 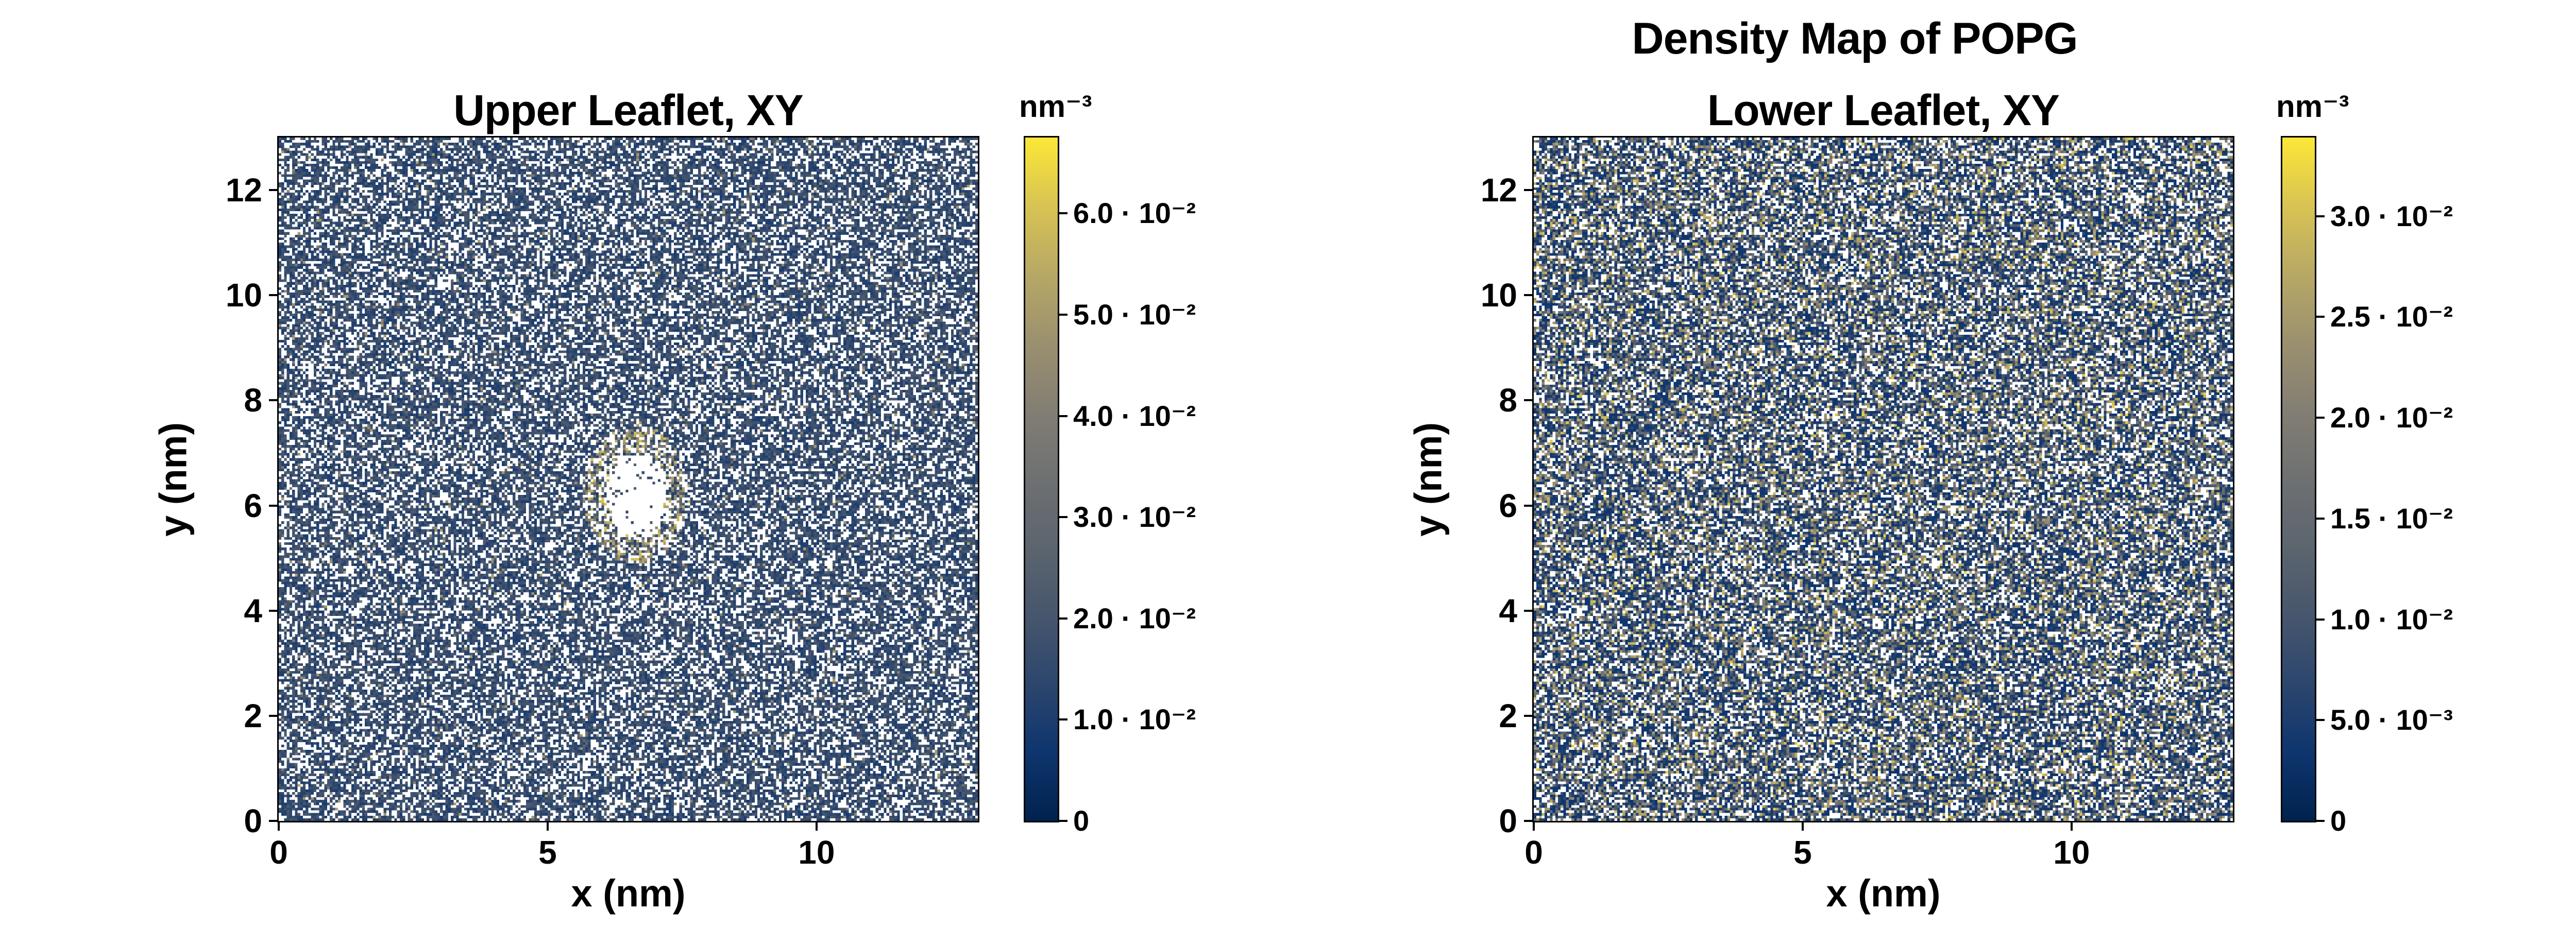 What do you see at coordinates (1883, 110) in the screenshot?
I see `panel-title: Lower Leaflet, XY` at bounding box center [1883, 110].